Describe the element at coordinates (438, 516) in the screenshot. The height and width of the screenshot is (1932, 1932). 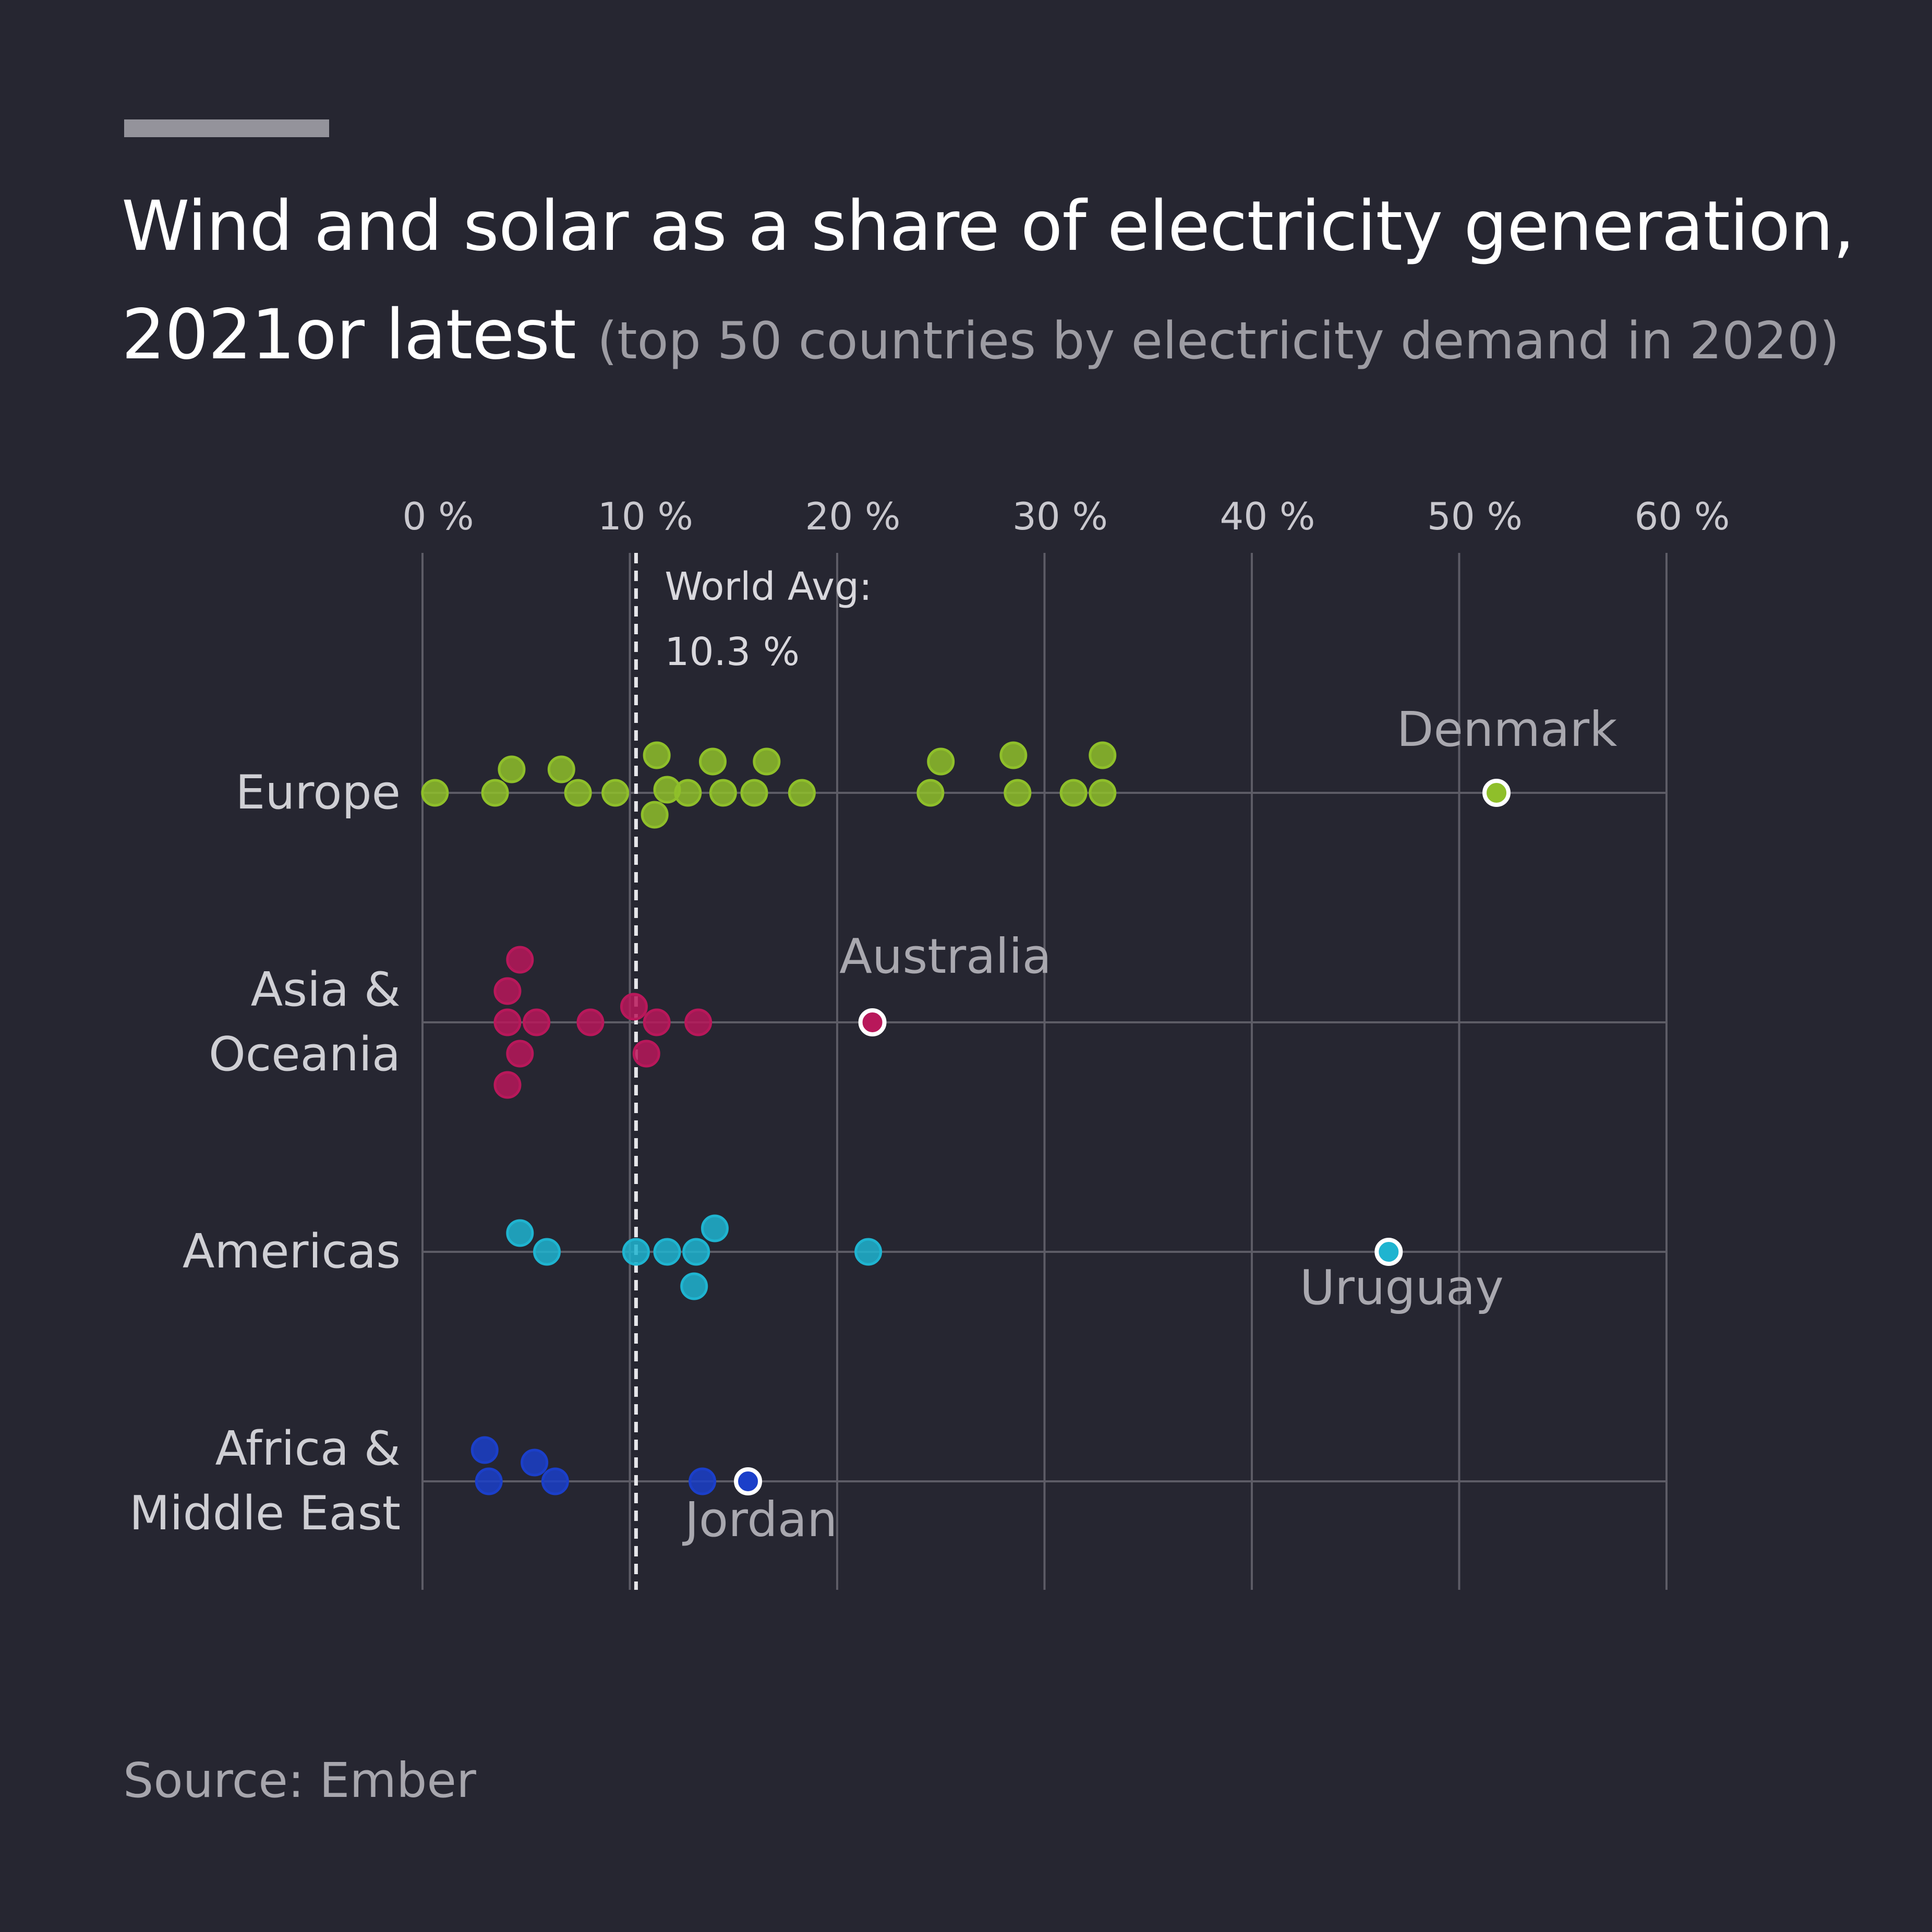
I see `x-tick-label: 0 %` at that location.